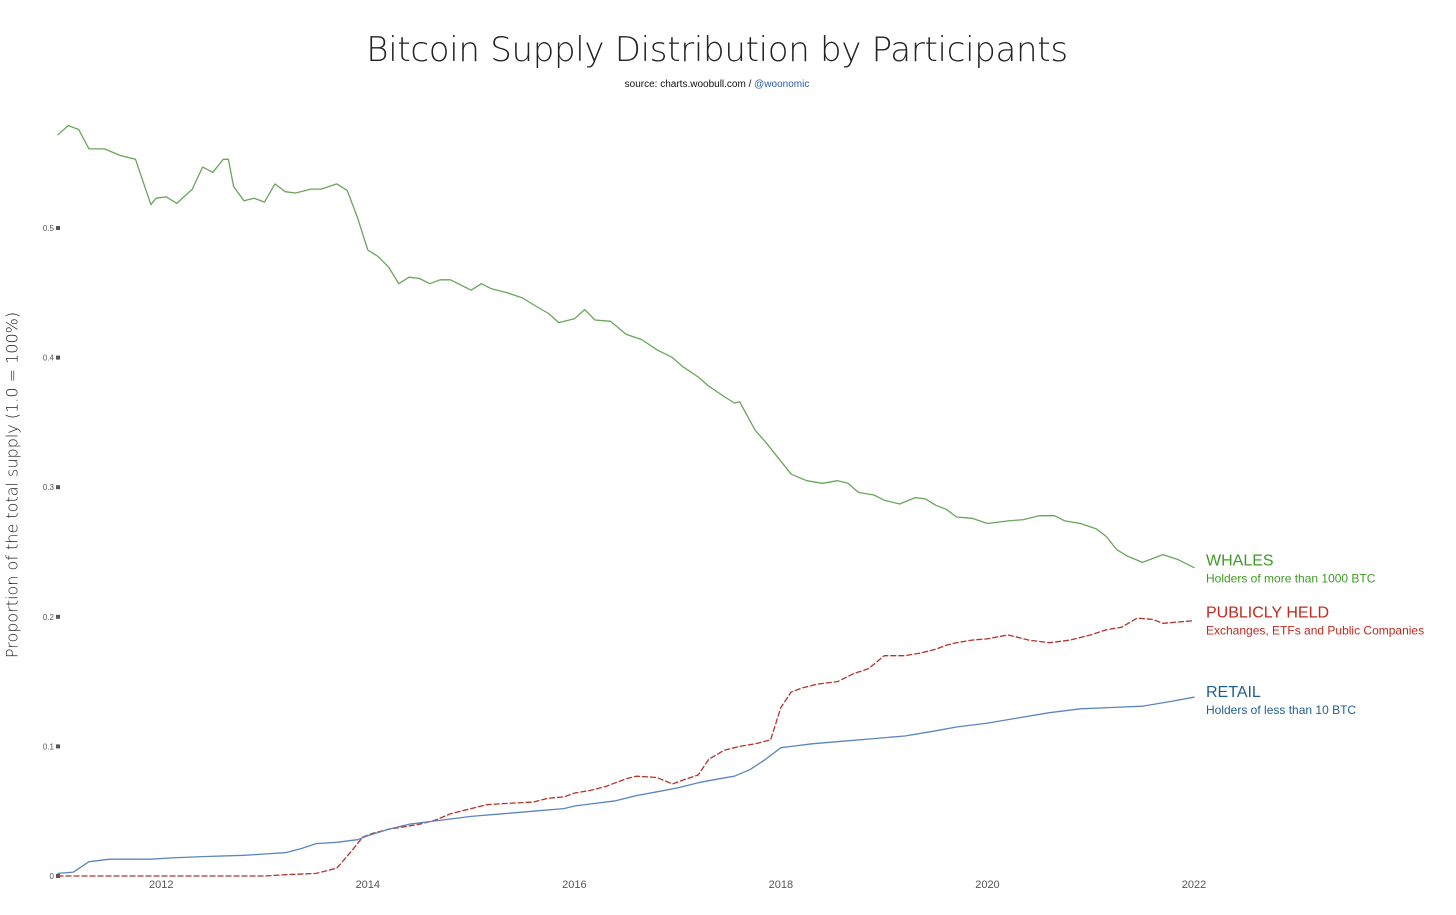 The height and width of the screenshot is (915, 1456). I want to click on series-label-whales: WHALES, so click(1240, 561).